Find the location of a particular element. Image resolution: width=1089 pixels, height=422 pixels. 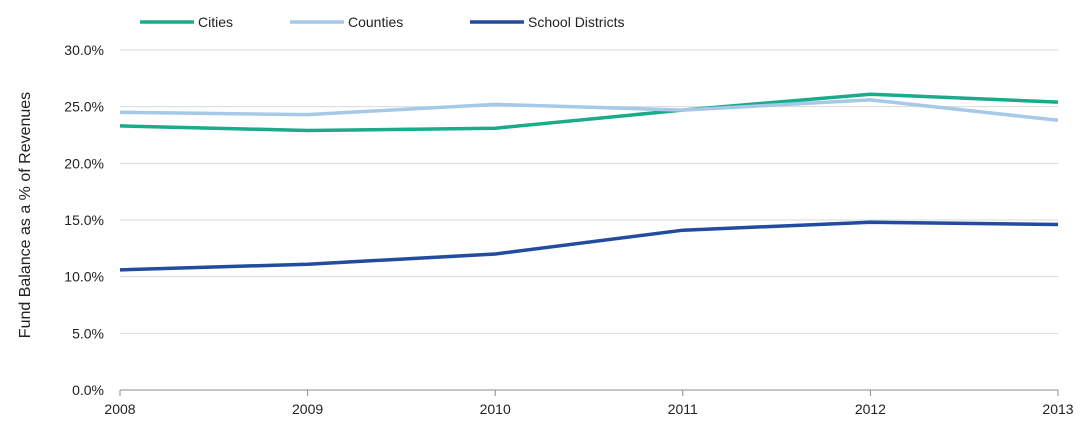

series-line-counties is located at coordinates (589, 110).